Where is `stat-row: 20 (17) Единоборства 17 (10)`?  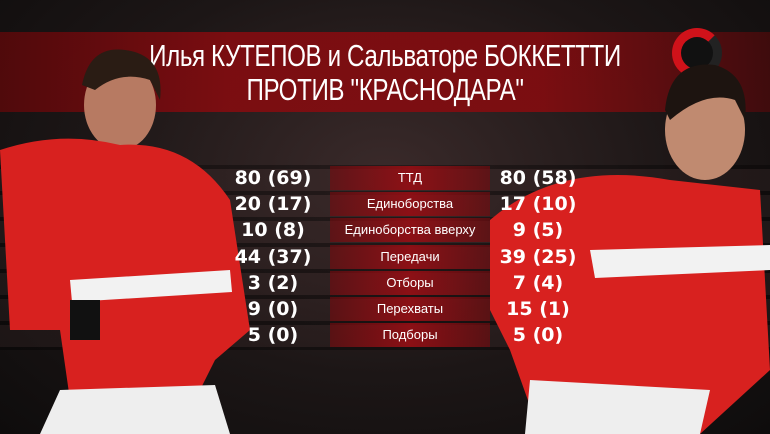
stat-row: 20 (17) Единоборства 17 (10) is located at coordinates (385, 204).